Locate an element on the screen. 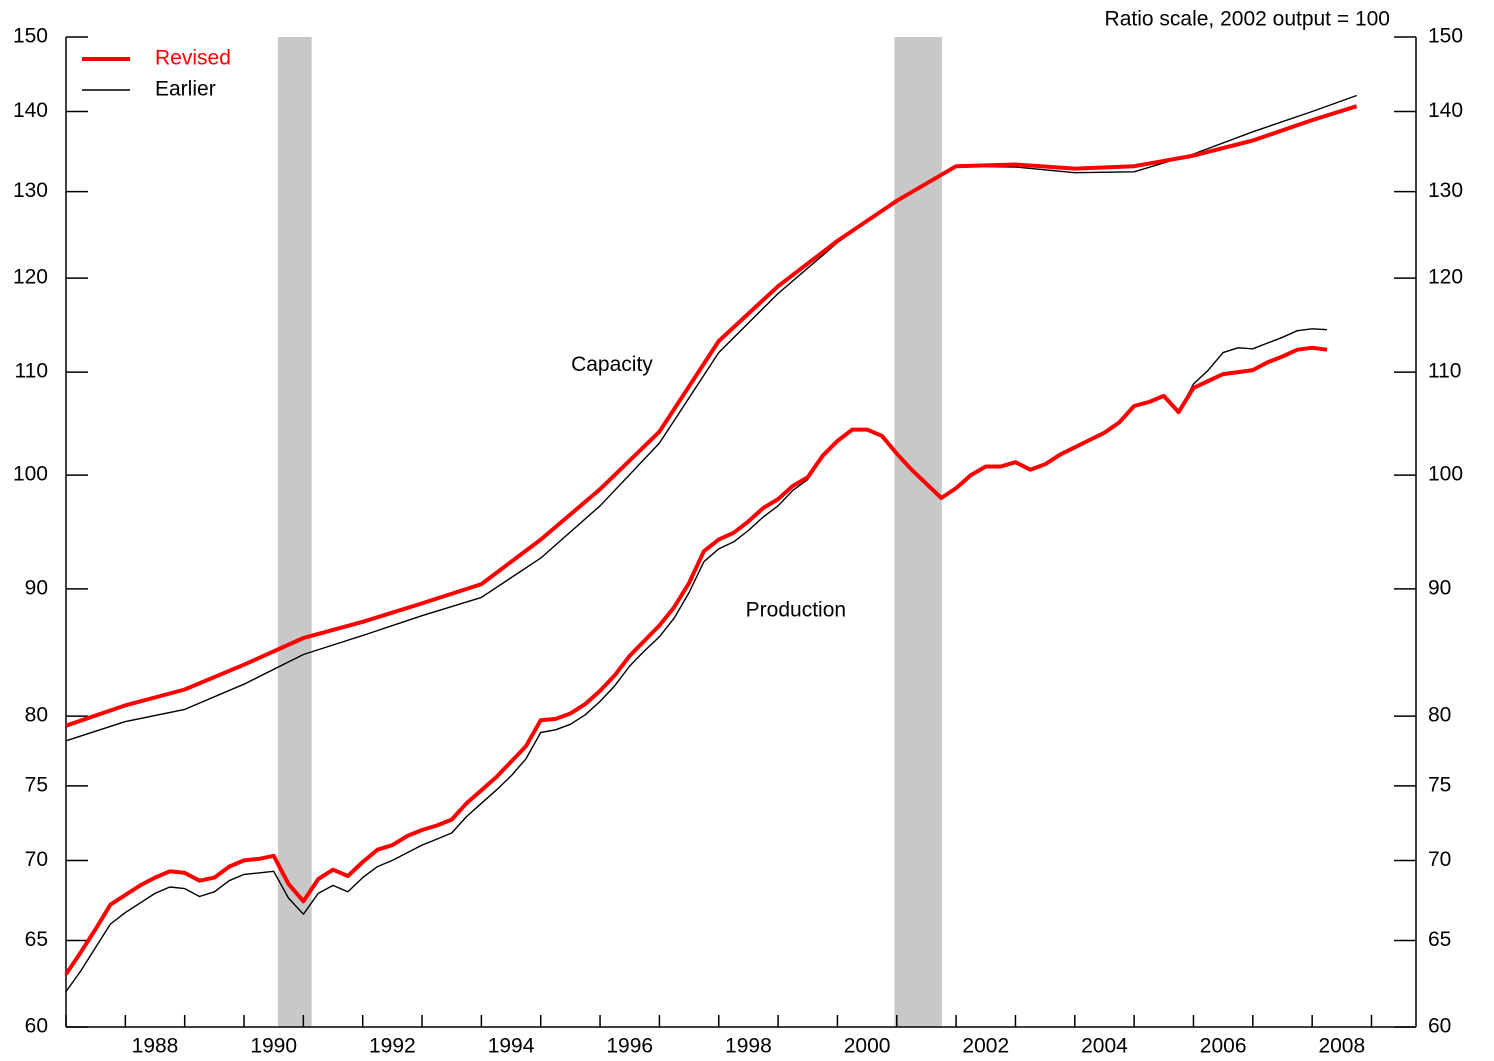  y2-tick-label: 65 is located at coordinates (1439, 939).